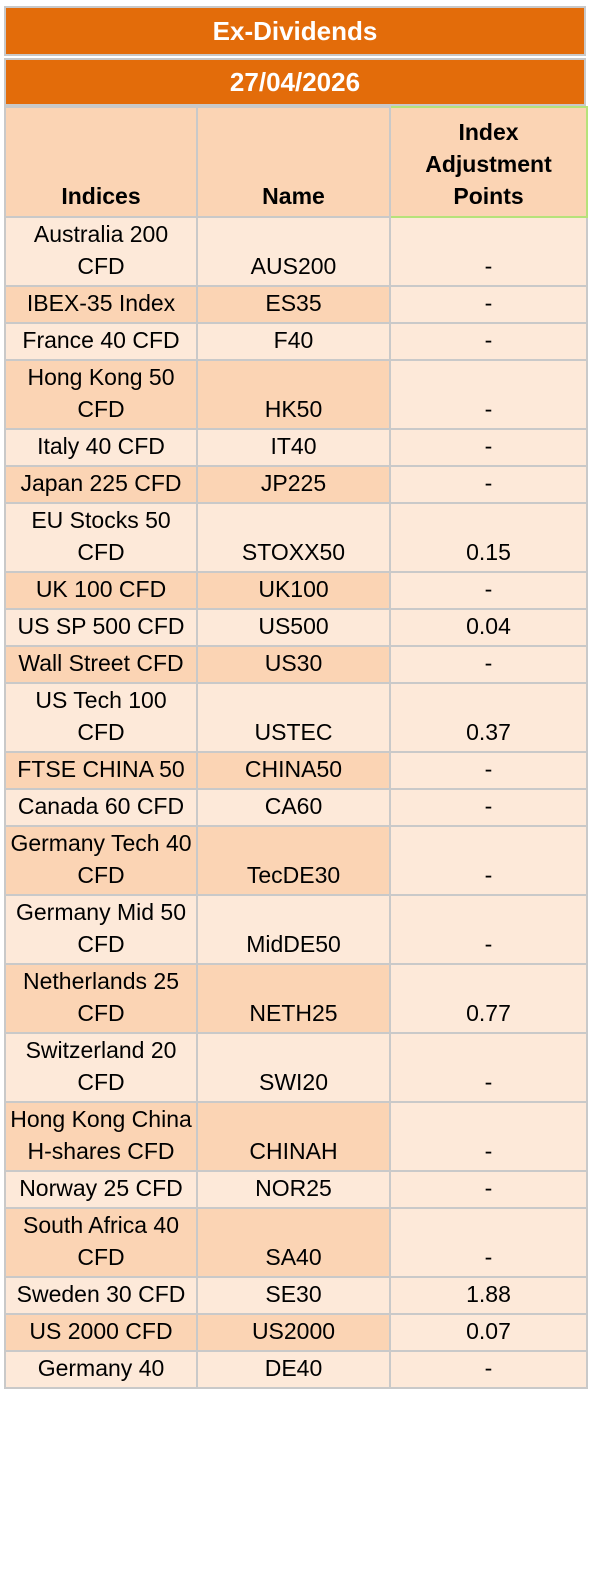 This screenshot has height=1592, width=598. I want to click on cell-name: US2000, so click(293, 1332).